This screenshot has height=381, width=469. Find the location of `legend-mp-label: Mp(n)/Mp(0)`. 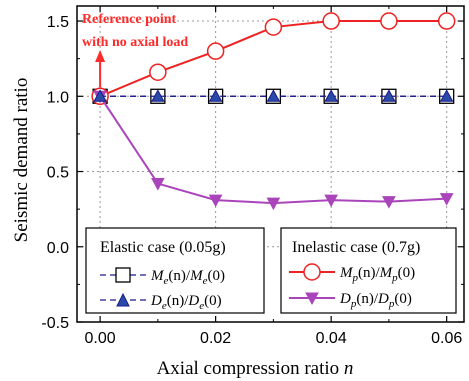

legend-mp-label: Mp(n)/Mp(0) is located at coordinates (377, 274).